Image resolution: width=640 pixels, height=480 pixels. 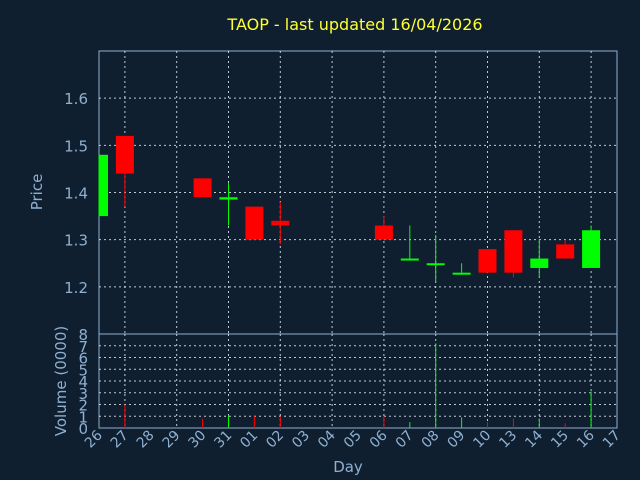 I want to click on x-tick-label: 02, so click(x=275, y=440).